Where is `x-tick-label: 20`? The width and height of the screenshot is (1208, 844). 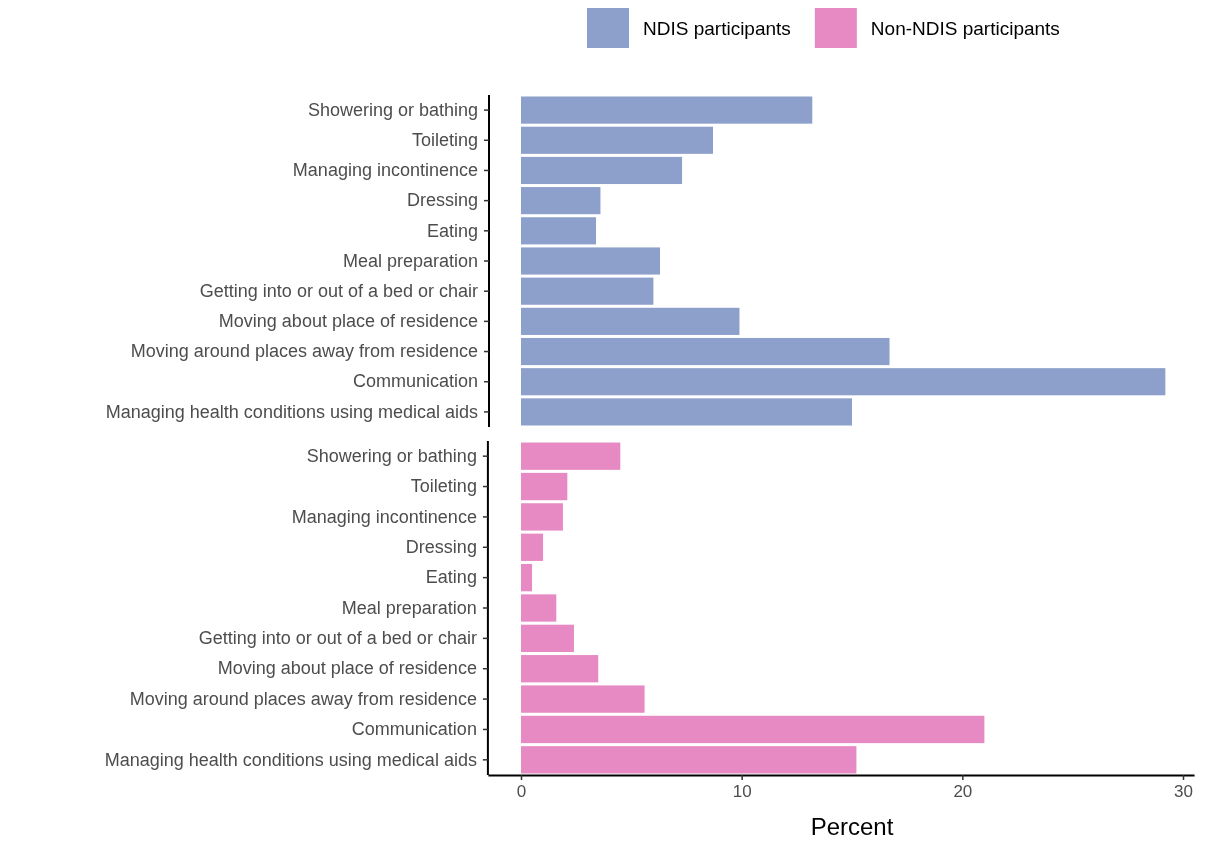
x-tick-label: 20 is located at coordinates (963, 792).